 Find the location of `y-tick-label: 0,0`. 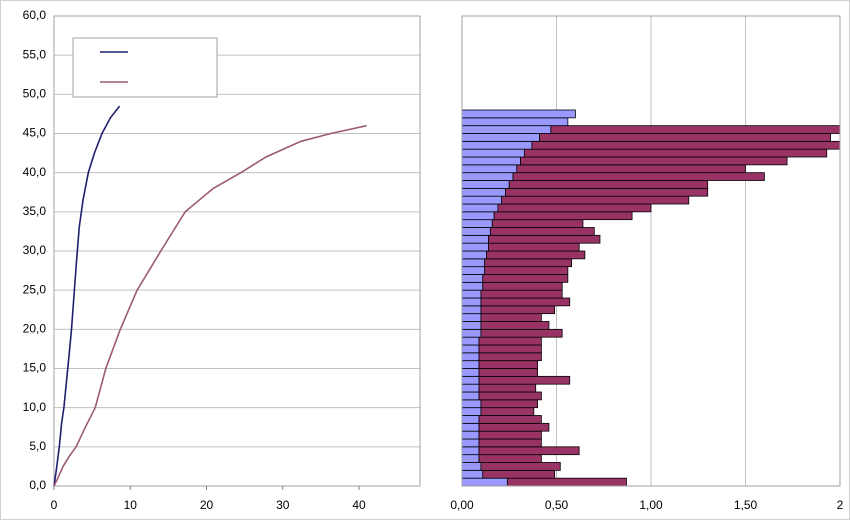

y-tick-label: 0,0 is located at coordinates (37, 485).